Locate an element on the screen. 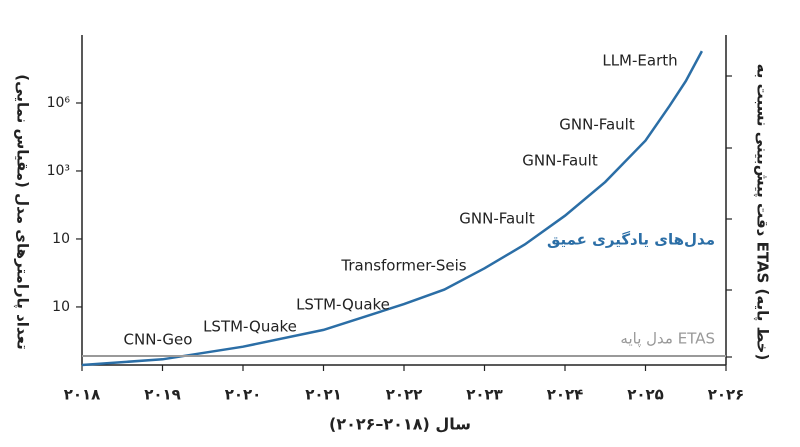 The image size is (800, 447). y-tick-label: 10⁶ is located at coordinates (59, 103).